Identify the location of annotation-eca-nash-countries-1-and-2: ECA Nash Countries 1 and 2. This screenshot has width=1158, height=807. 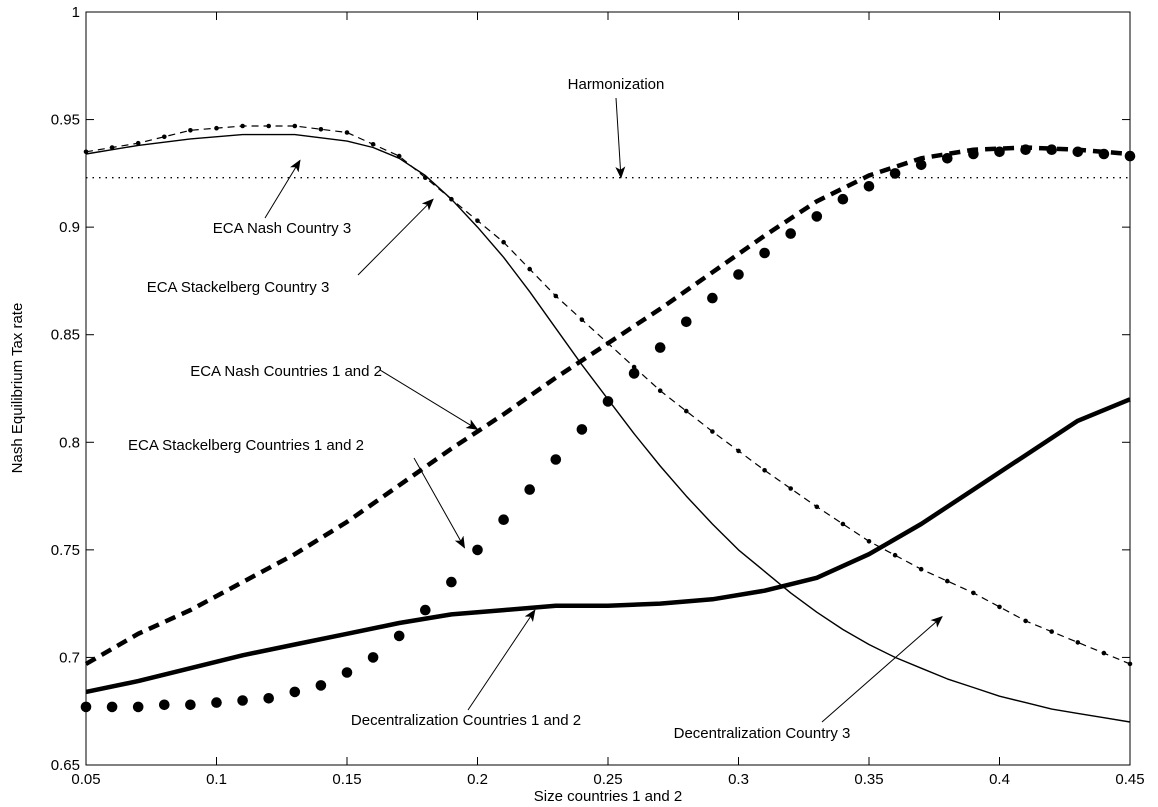
(334, 396).